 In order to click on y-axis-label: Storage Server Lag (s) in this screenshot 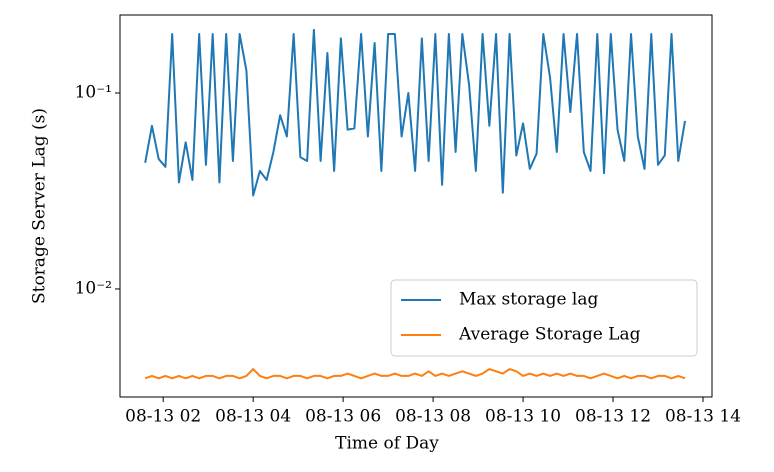, I will do `click(40, 206)`.